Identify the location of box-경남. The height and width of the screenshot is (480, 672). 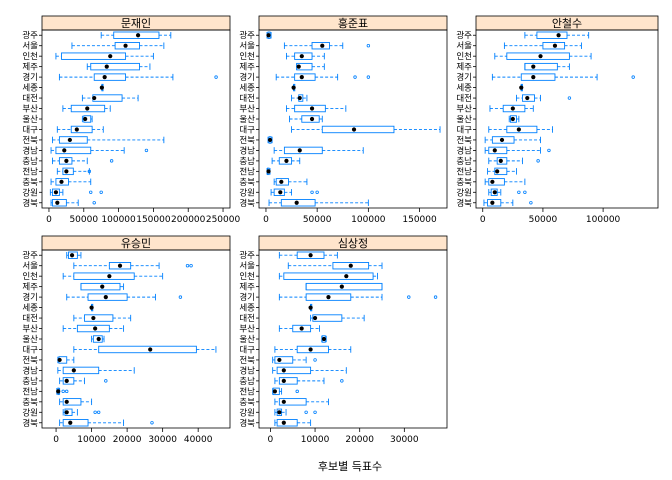
(517, 150).